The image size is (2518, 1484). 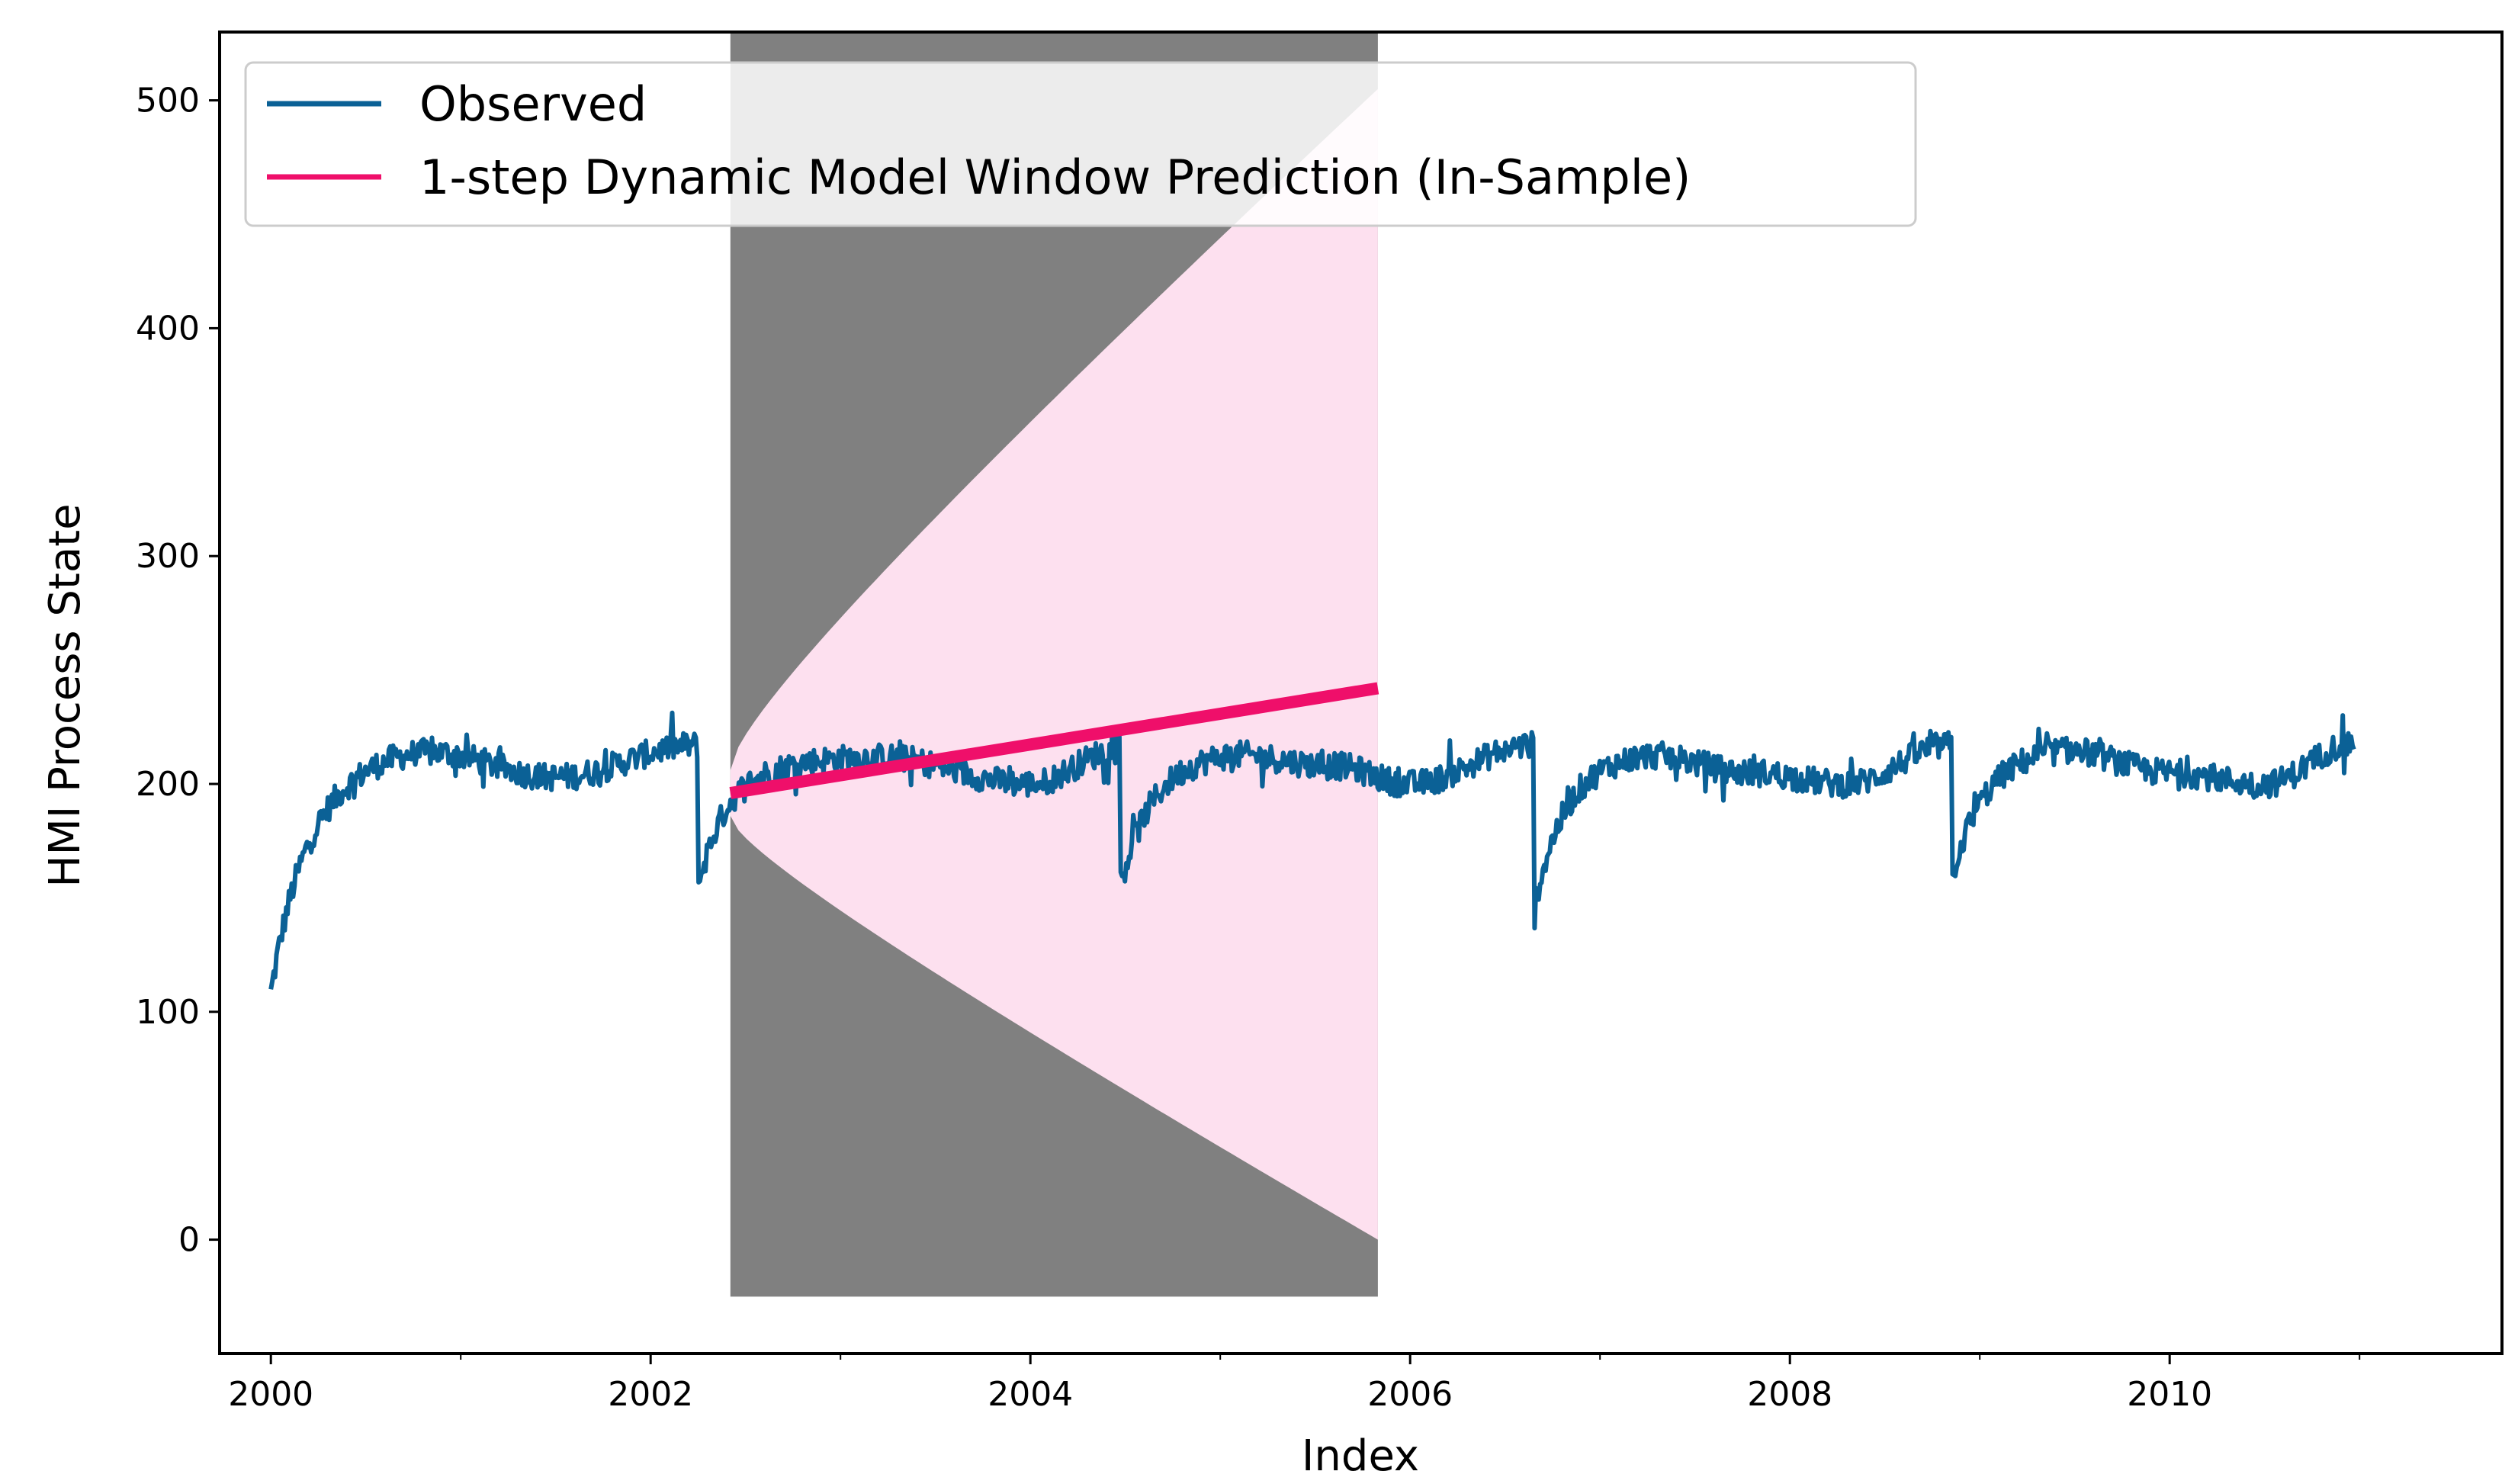 What do you see at coordinates (1054, 740) in the screenshot?
I see `prediction-series-line` at bounding box center [1054, 740].